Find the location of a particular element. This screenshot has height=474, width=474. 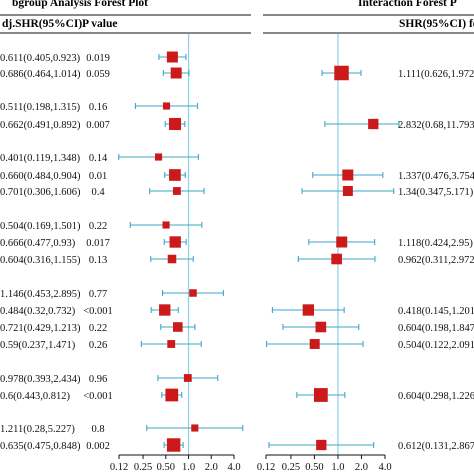

left-row-p-value: 0.26 is located at coordinates (98, 345).